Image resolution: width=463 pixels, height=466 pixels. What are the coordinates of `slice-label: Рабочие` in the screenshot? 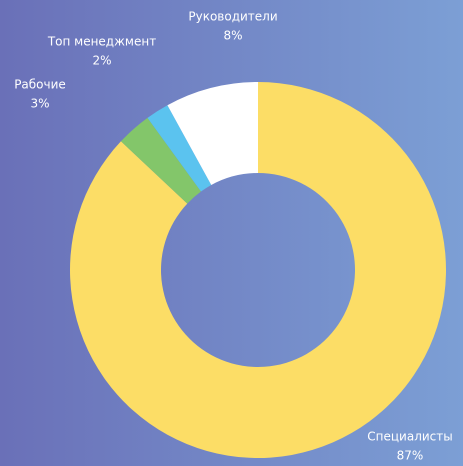 It's located at (40, 85).